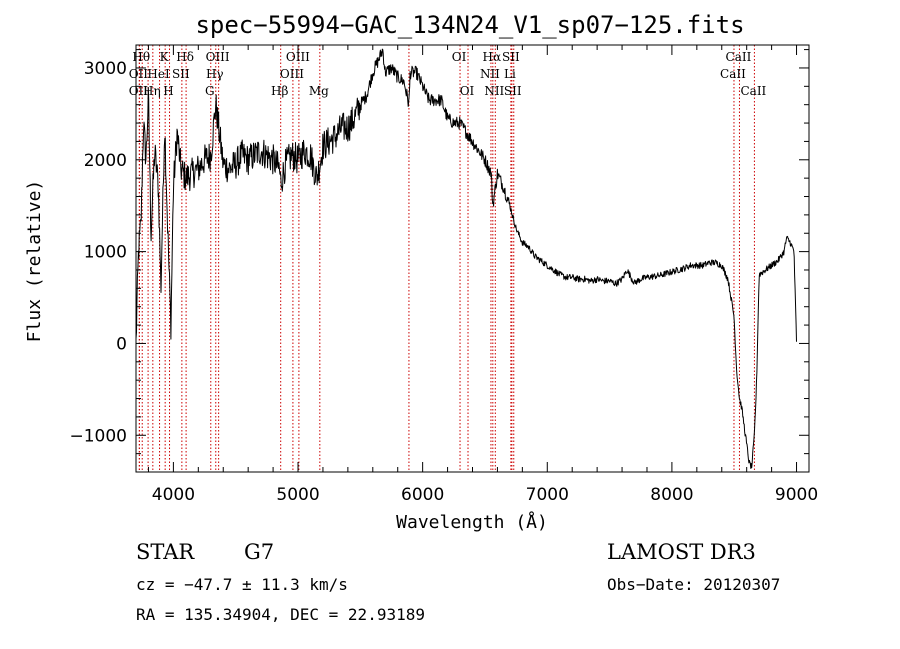 Image resolution: width=900 pixels, height=649 pixels. Describe the element at coordinates (796, 495) in the screenshot. I see `x-tick-label: 9000` at that location.